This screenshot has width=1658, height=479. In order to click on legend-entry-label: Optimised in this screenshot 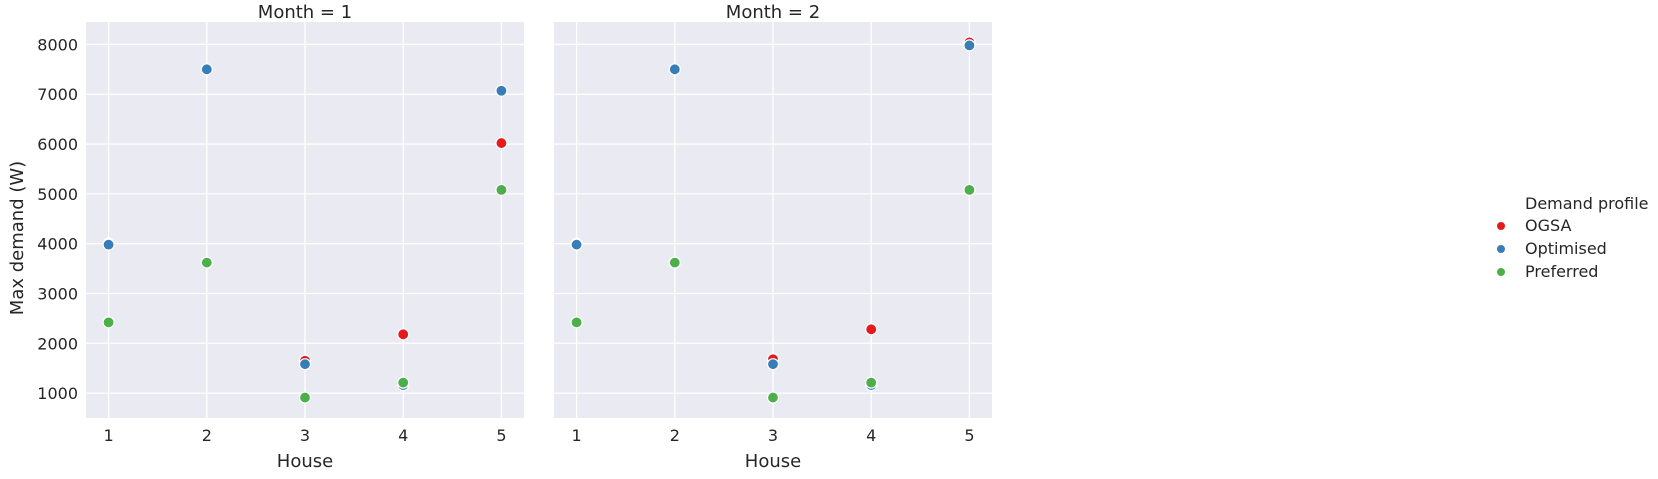, I will do `click(1566, 248)`.